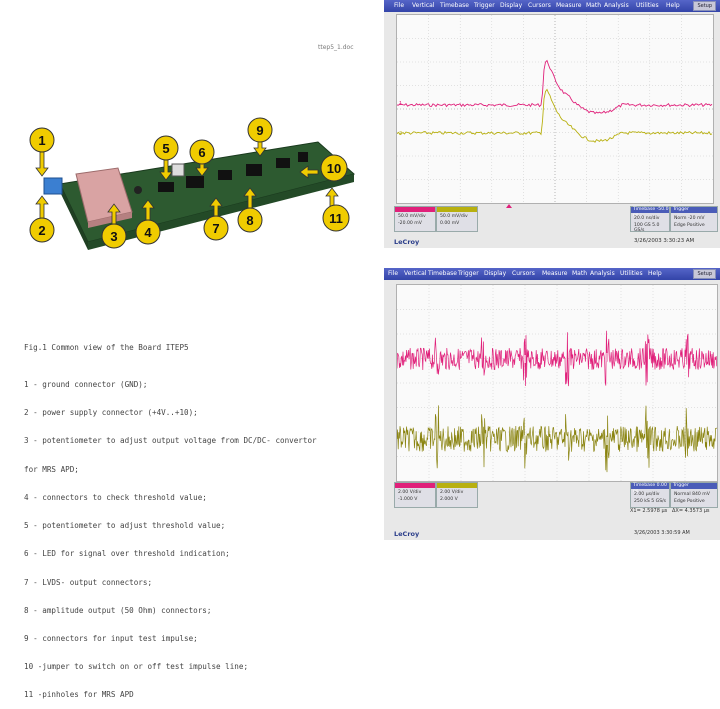  Describe the element at coordinates (649, 511) in the screenshot. I see `scope2-cursor-x1: X1= 2.5978 µs` at that location.